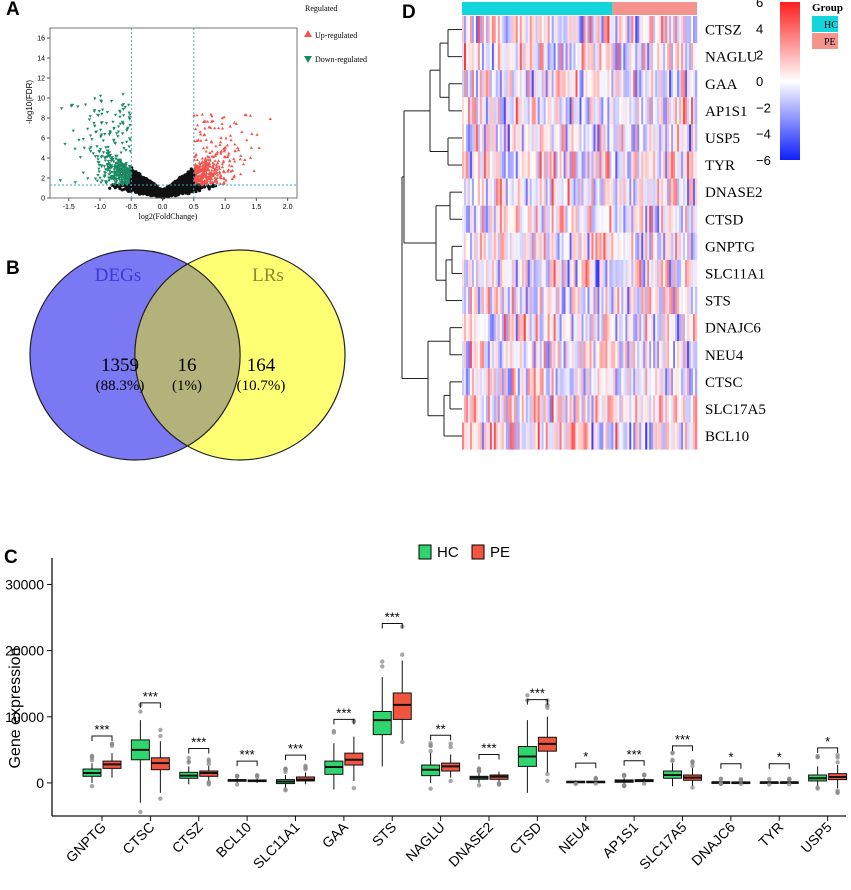 This screenshot has width=851, height=890. I want to click on heatmap-row-label: SLC17A5, so click(735, 410).